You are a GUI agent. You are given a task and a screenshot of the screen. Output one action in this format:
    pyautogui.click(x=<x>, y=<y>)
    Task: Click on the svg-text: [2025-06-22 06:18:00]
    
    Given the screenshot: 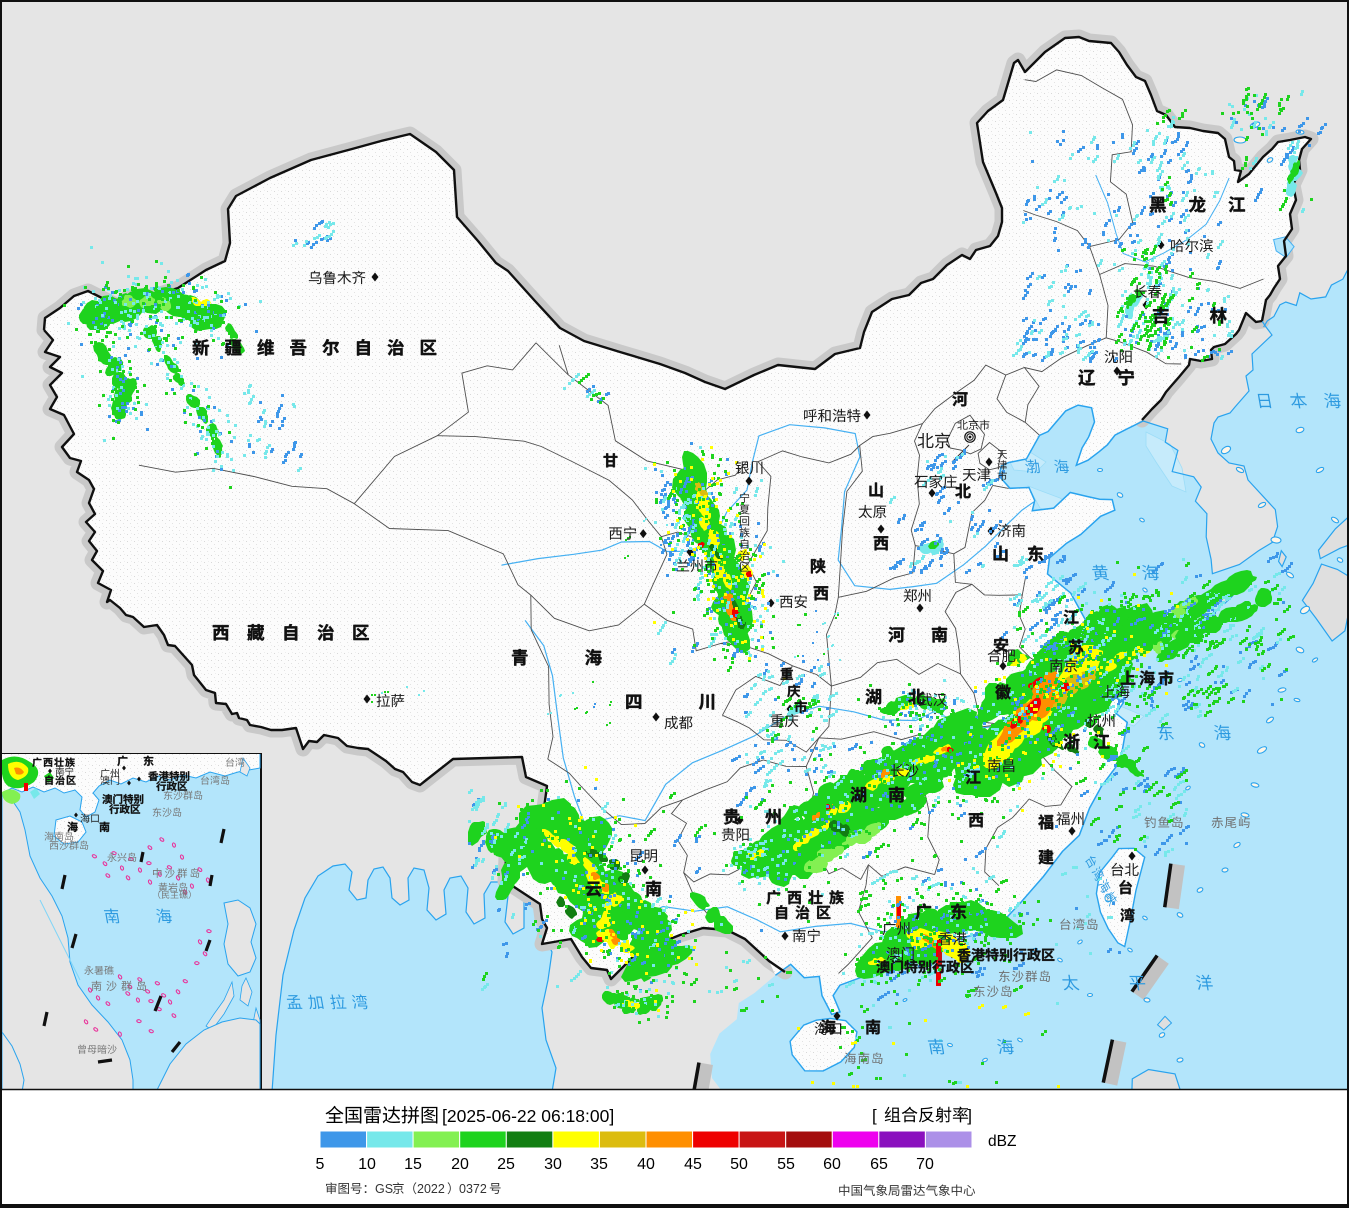 What is the action you would take?
    pyautogui.click(x=528, y=1116)
    